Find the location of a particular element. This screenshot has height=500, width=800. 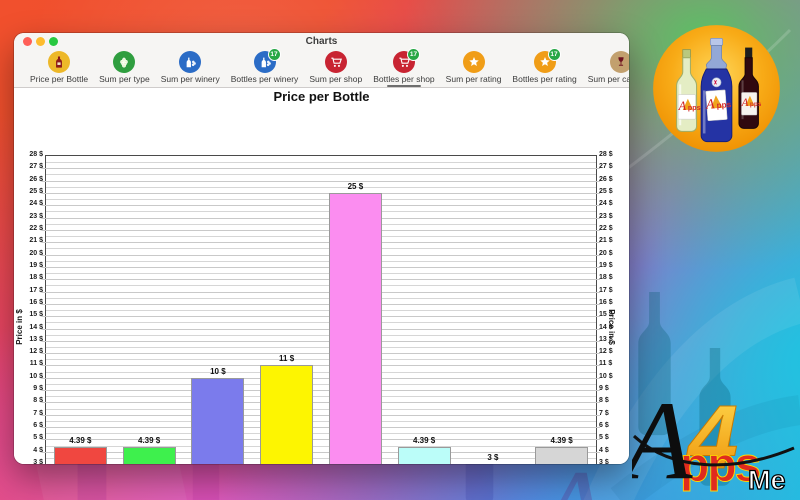

y-tick-label: 15 $ is located at coordinates (606, 315).